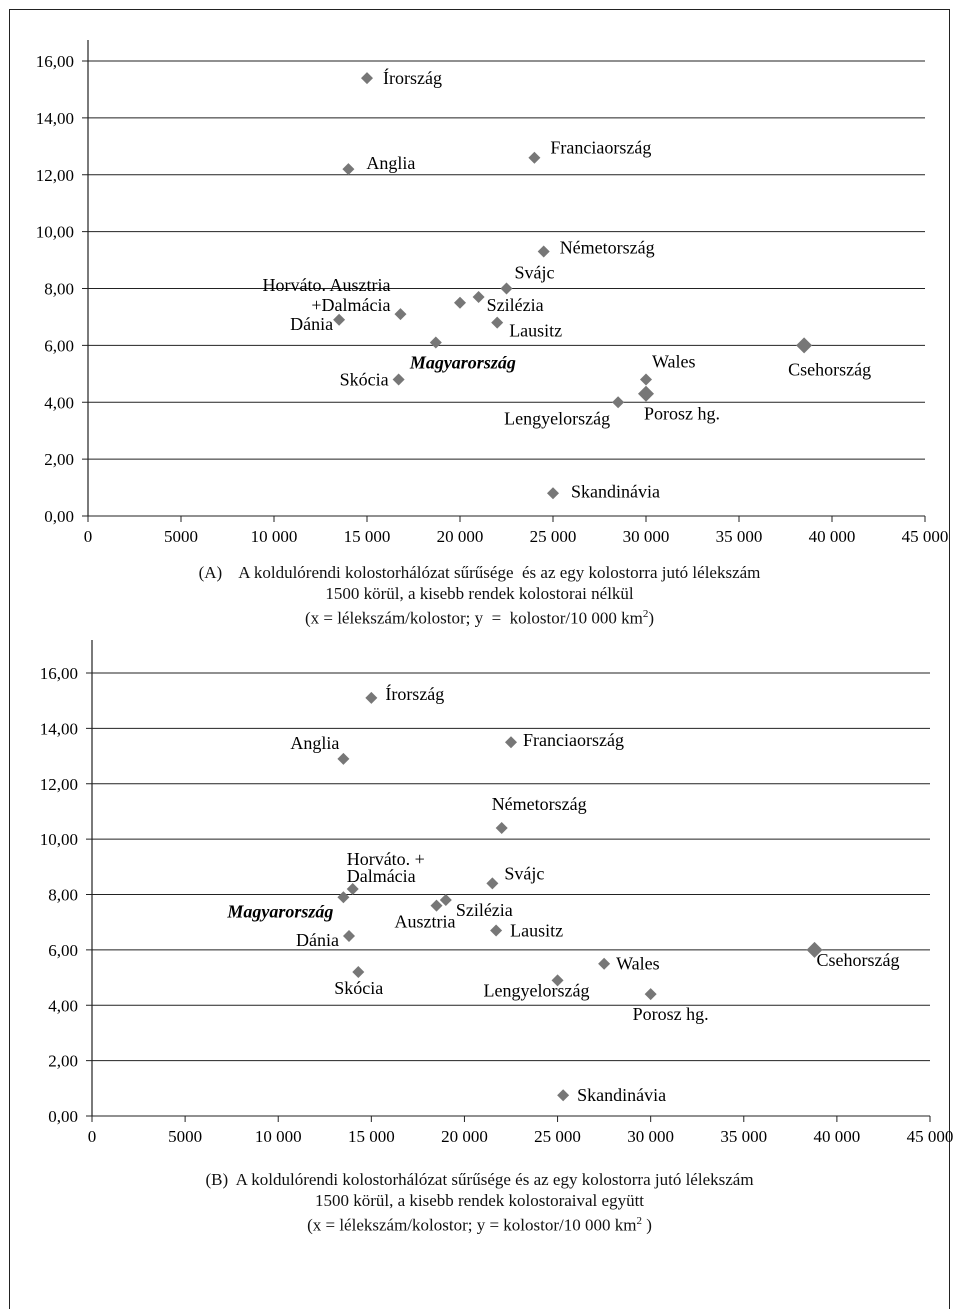  I want to click on chart-a-point-magyarország, so click(435, 342).